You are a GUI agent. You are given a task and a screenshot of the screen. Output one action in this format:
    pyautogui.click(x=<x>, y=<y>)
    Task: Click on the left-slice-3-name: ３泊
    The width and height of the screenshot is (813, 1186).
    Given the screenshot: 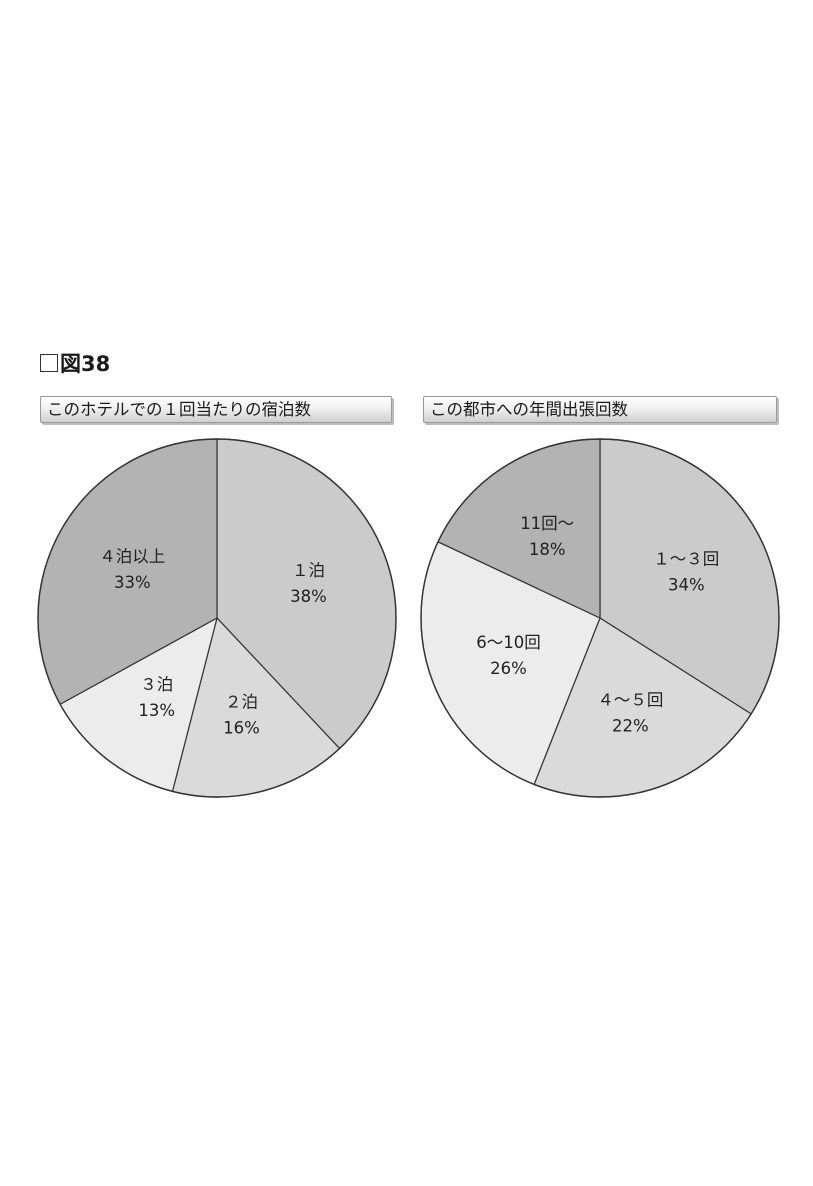 What is the action you would take?
    pyautogui.click(x=156, y=684)
    